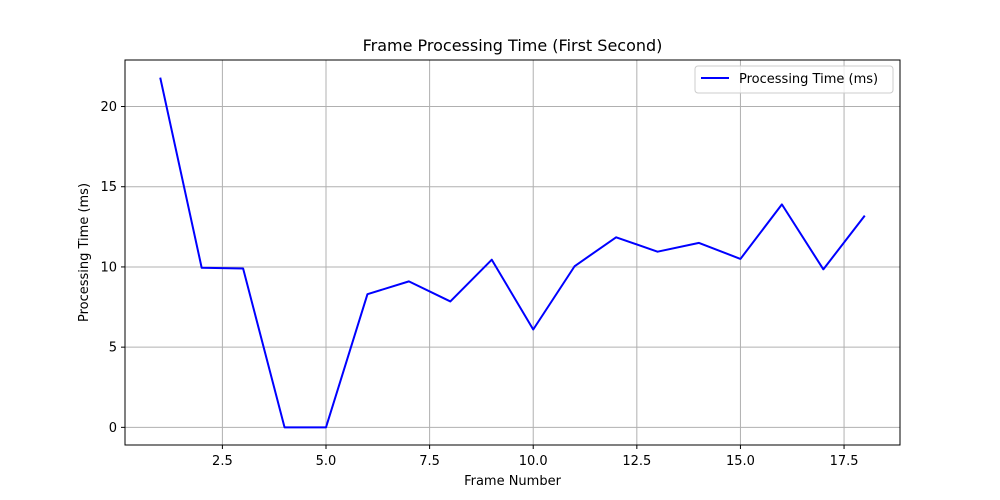 This screenshot has height=500, width=1000. Describe the element at coordinates (533, 461) in the screenshot. I see `x-tick-label: 10.0` at that location.